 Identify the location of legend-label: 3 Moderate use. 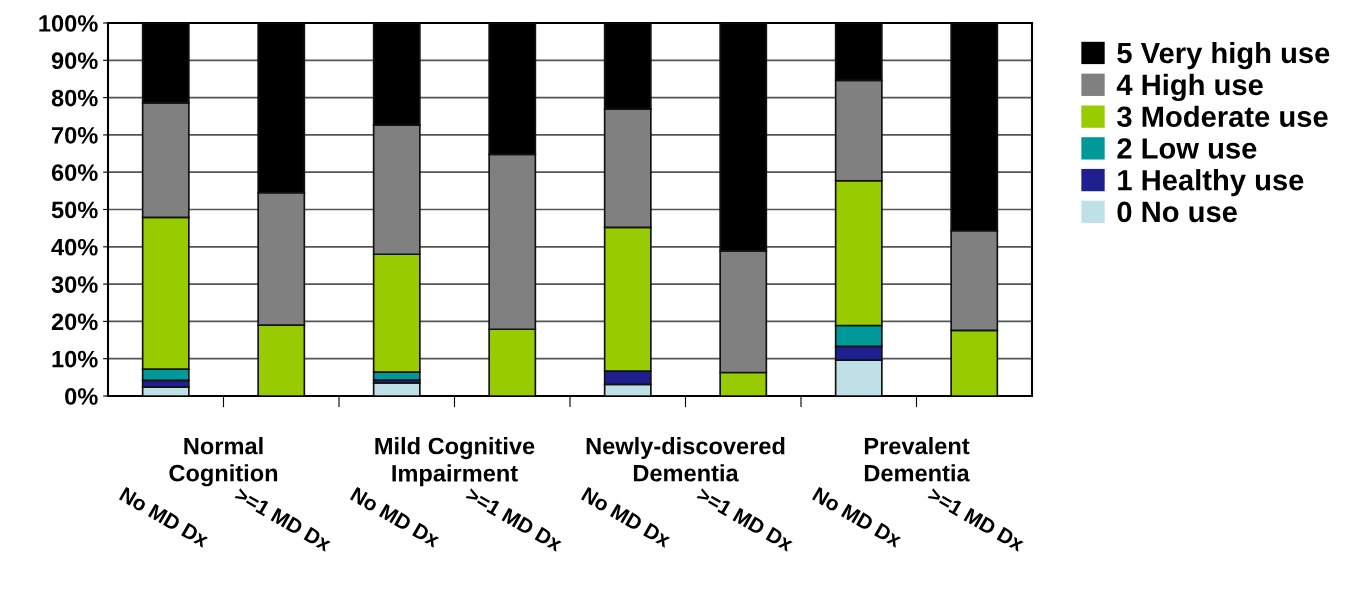
(1222, 116).